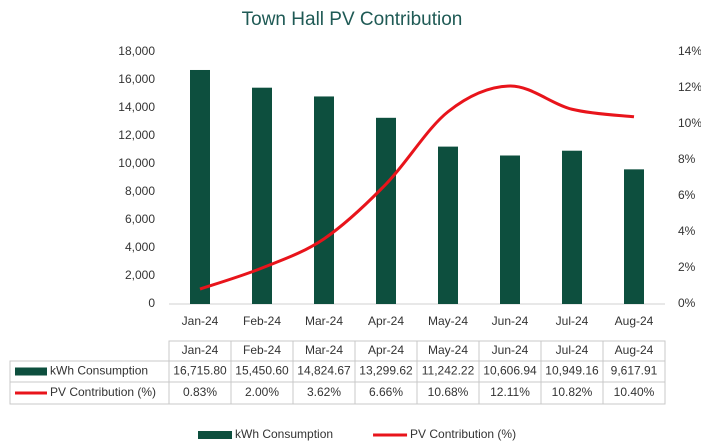  Describe the element at coordinates (510, 321) in the screenshot. I see `x-tick-label: Jun-24` at that location.